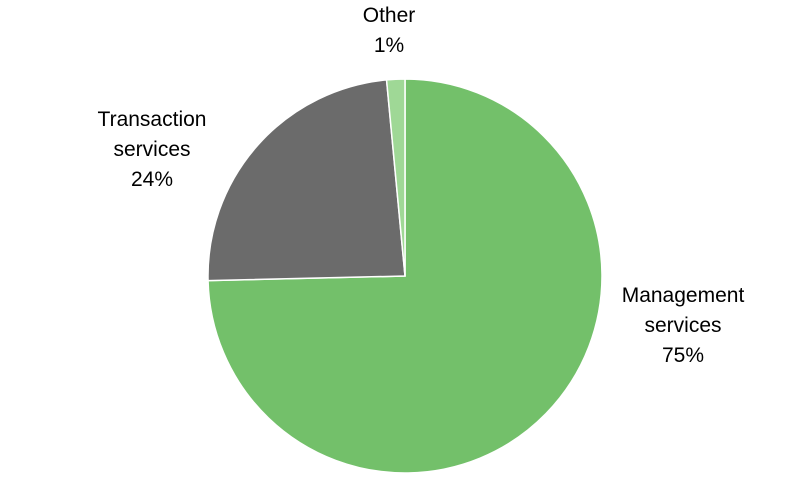 The height and width of the screenshot is (483, 800). I want to click on slice-name: Transaction, so click(152, 119).